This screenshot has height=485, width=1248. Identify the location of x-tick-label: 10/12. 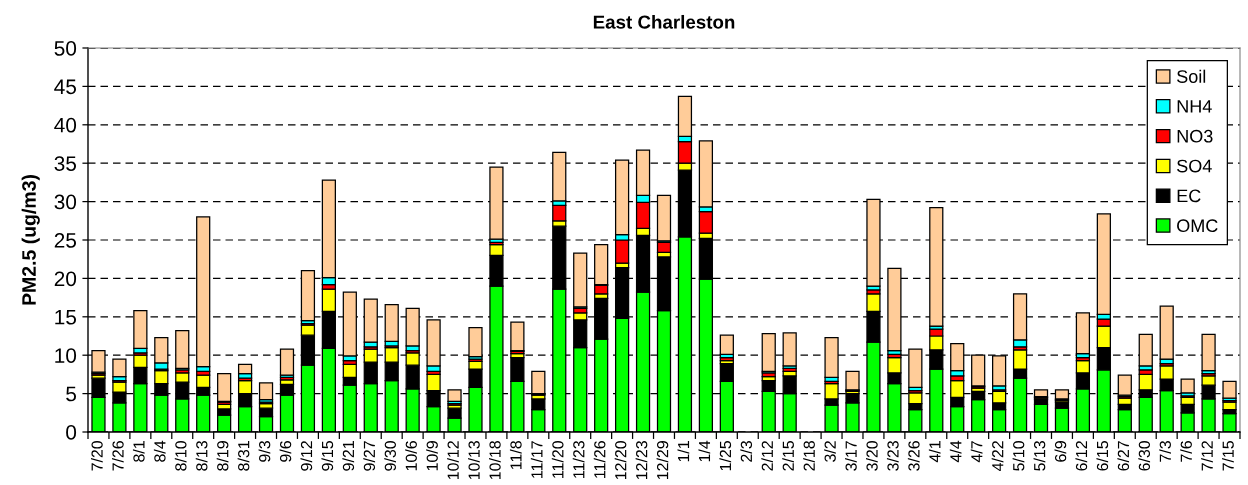
(453, 460).